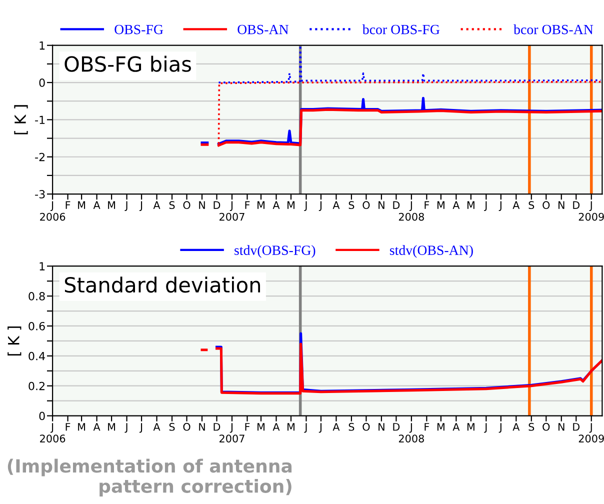  Describe the element at coordinates (127, 64) in the screenshot. I see `chart-title: OBS-FG bias` at that location.